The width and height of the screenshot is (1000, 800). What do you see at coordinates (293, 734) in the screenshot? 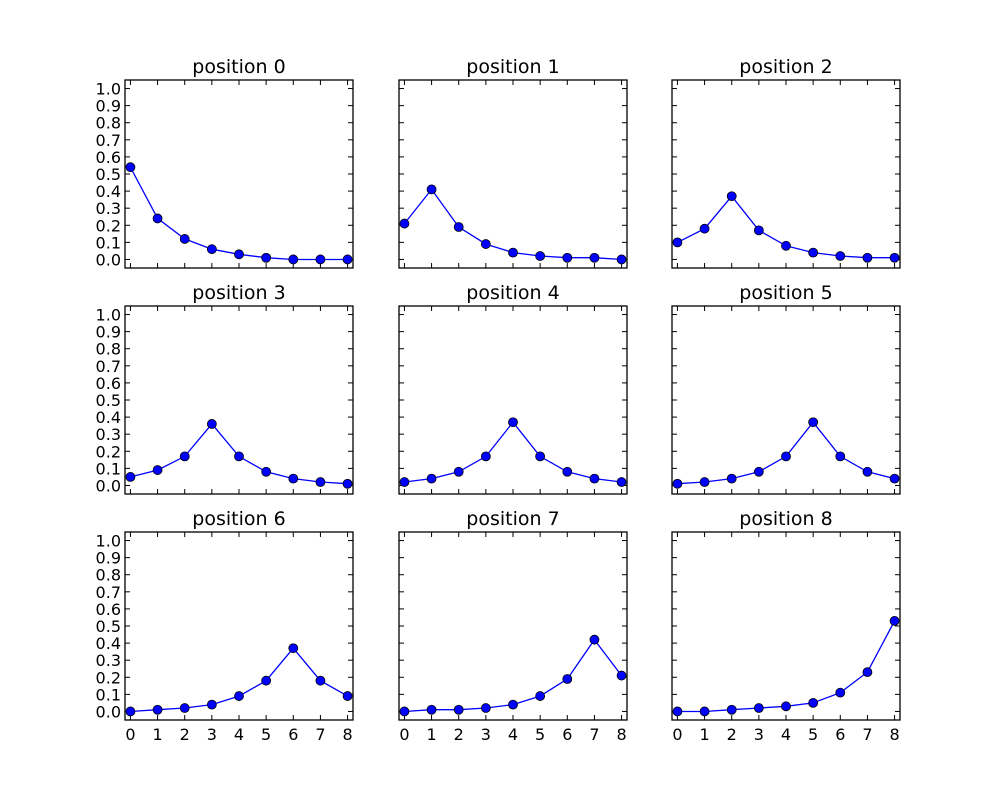
I see `x-tick-label: 6` at bounding box center [293, 734].